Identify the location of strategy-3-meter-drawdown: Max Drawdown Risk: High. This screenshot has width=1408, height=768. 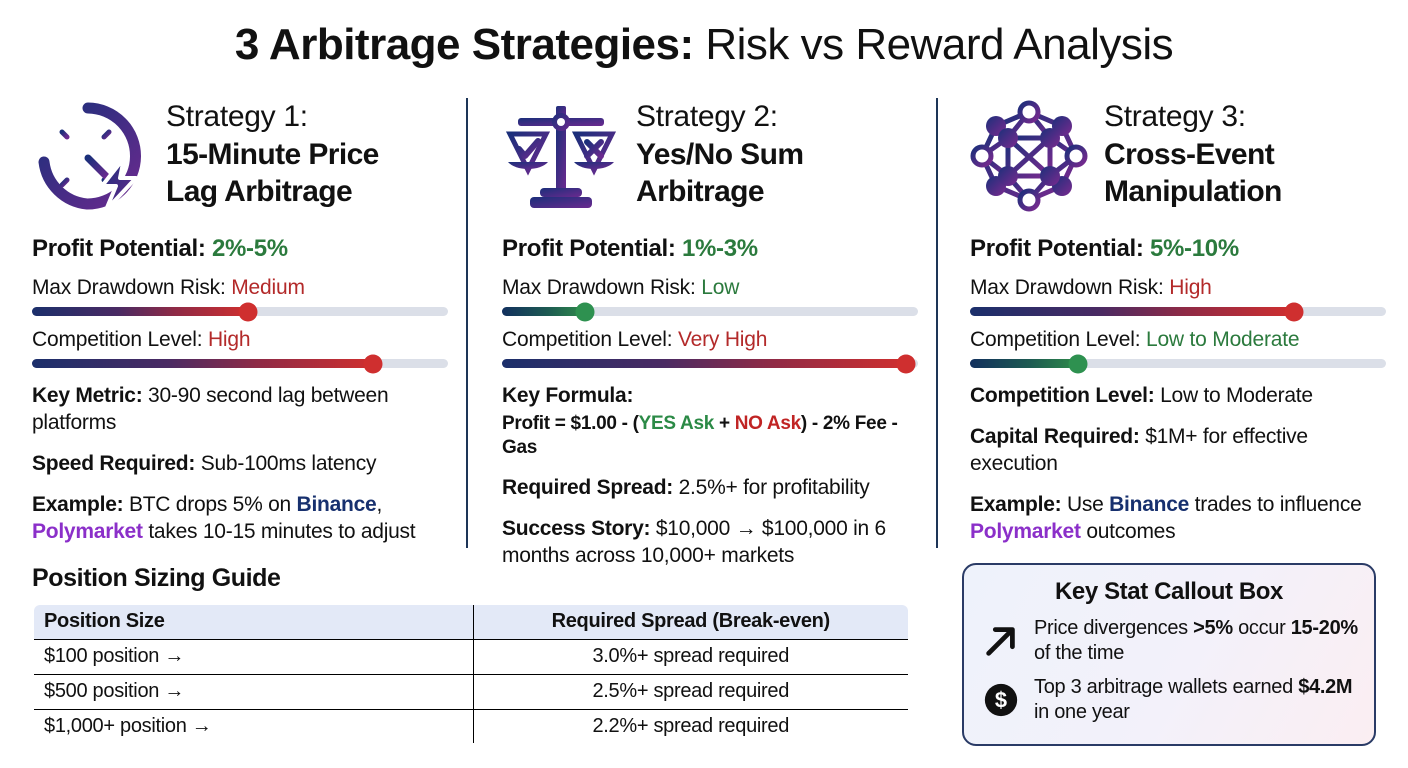
(1178, 298).